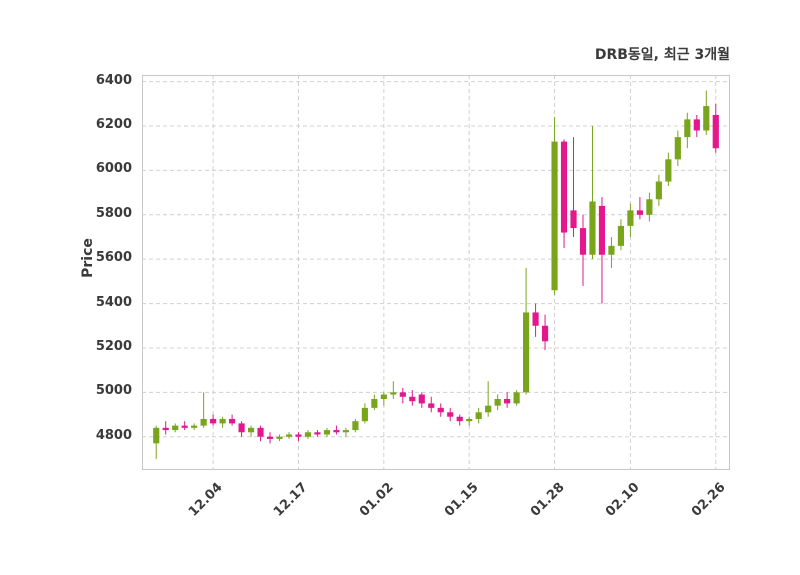 The image size is (800, 575). I want to click on x-tick-label: 01.28, so click(547, 500).